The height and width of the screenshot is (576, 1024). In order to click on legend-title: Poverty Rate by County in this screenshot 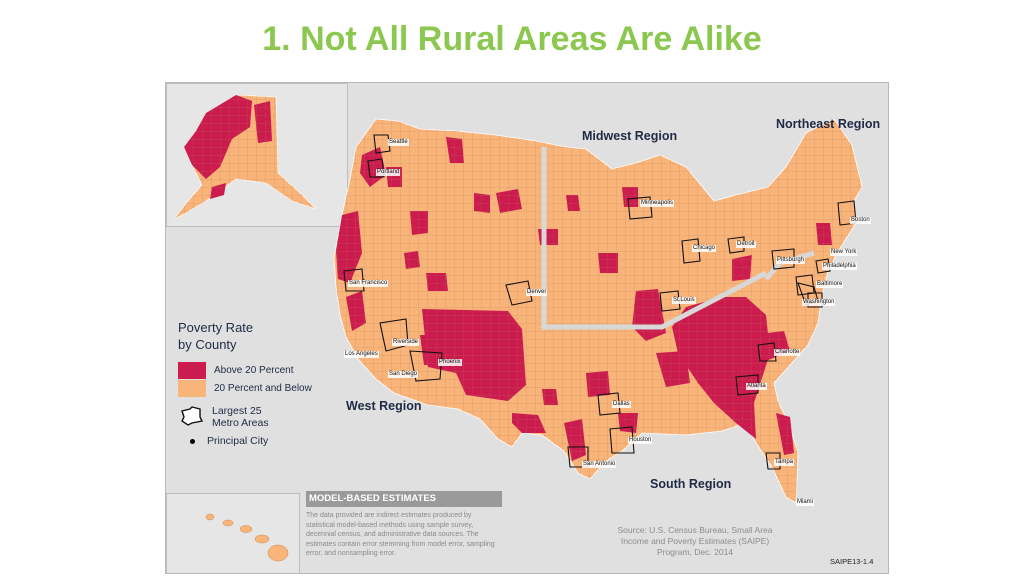, I will do `click(253, 336)`.